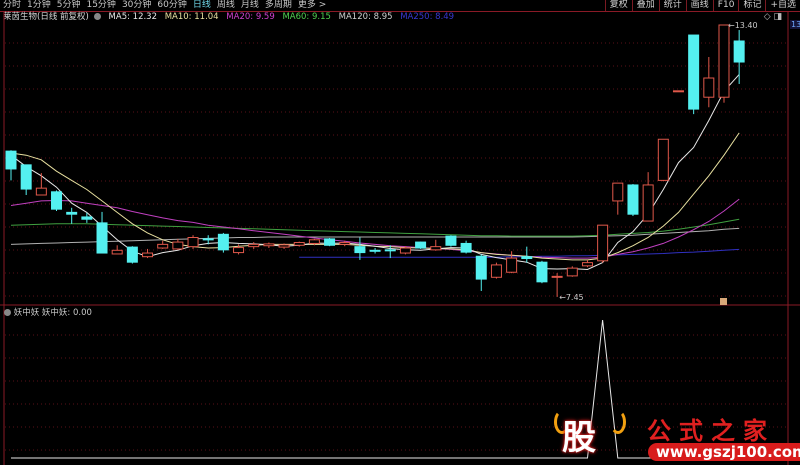 This screenshot has height=465, width=800. Describe the element at coordinates (767, 17) in the screenshot. I see `diamond-icon: ◇` at that location.